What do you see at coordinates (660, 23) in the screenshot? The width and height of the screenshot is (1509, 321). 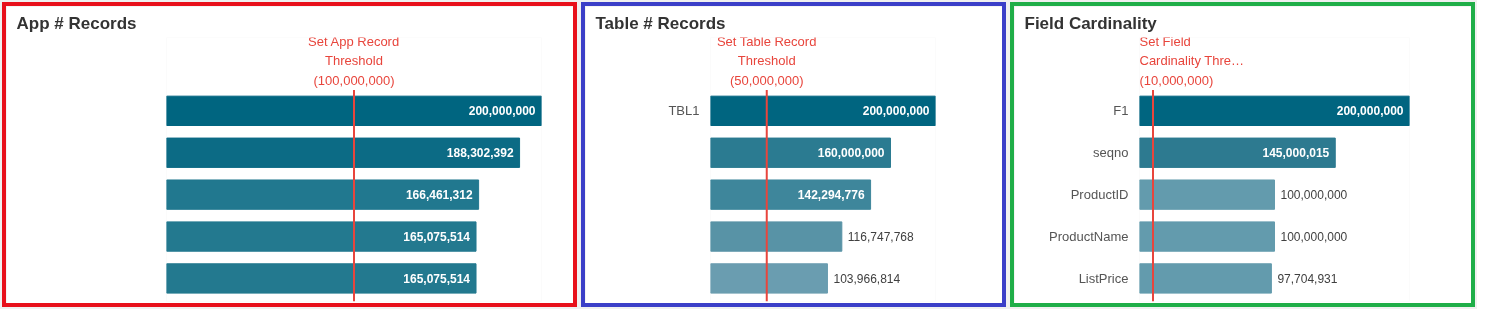 I see `chart-title: Table # Records` at bounding box center [660, 23].